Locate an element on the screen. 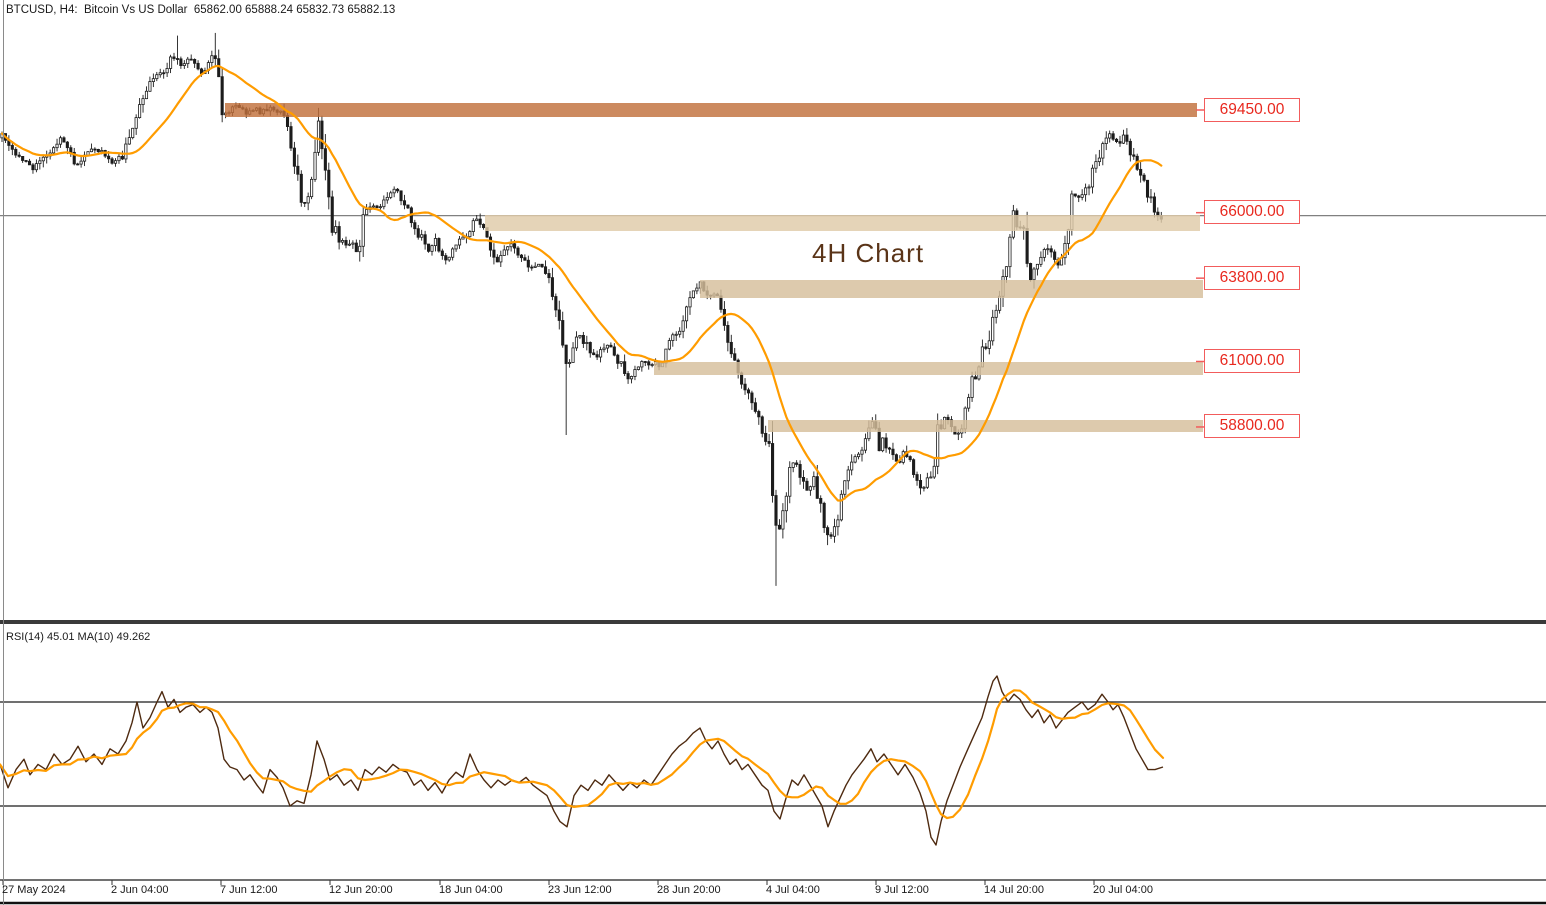 This screenshot has height=905, width=1546. rsi-indicator-label: RSI(14) 45.01 MA(10) 49.262 is located at coordinates (78, 637).